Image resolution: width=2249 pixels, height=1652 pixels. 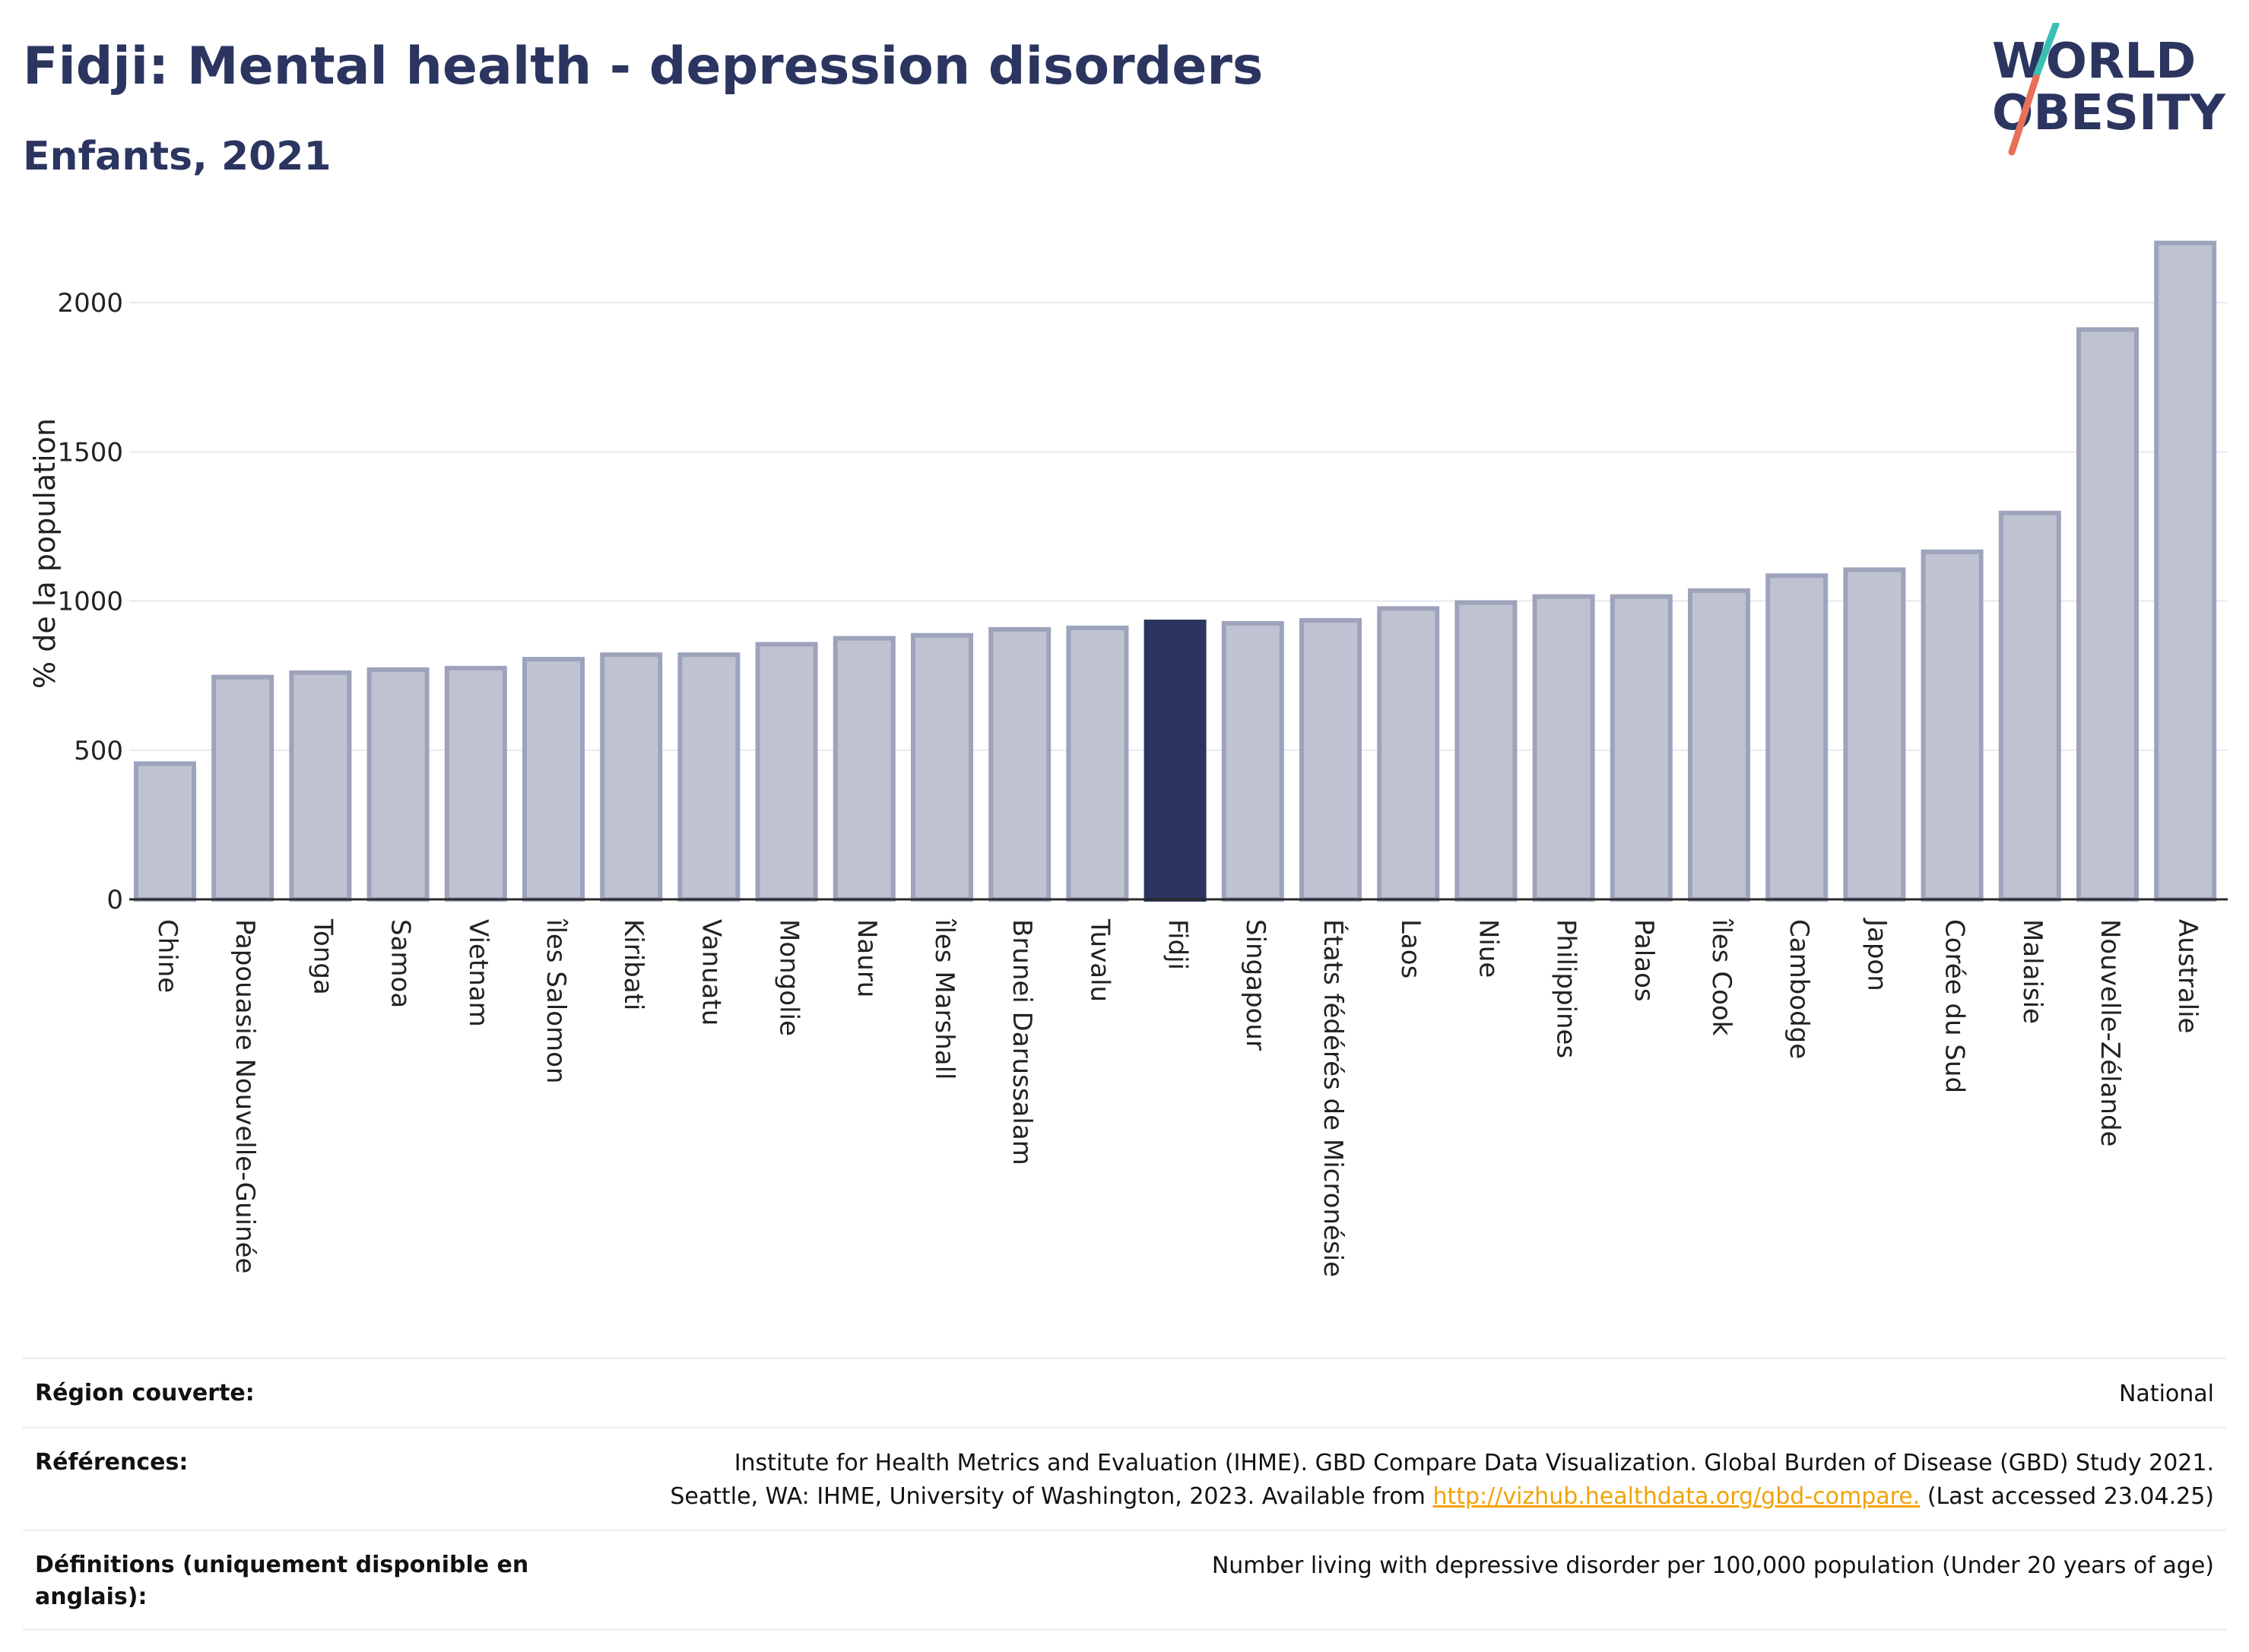 What do you see at coordinates (1955, 1006) in the screenshot?
I see `category-label: Corée du Sud` at bounding box center [1955, 1006].